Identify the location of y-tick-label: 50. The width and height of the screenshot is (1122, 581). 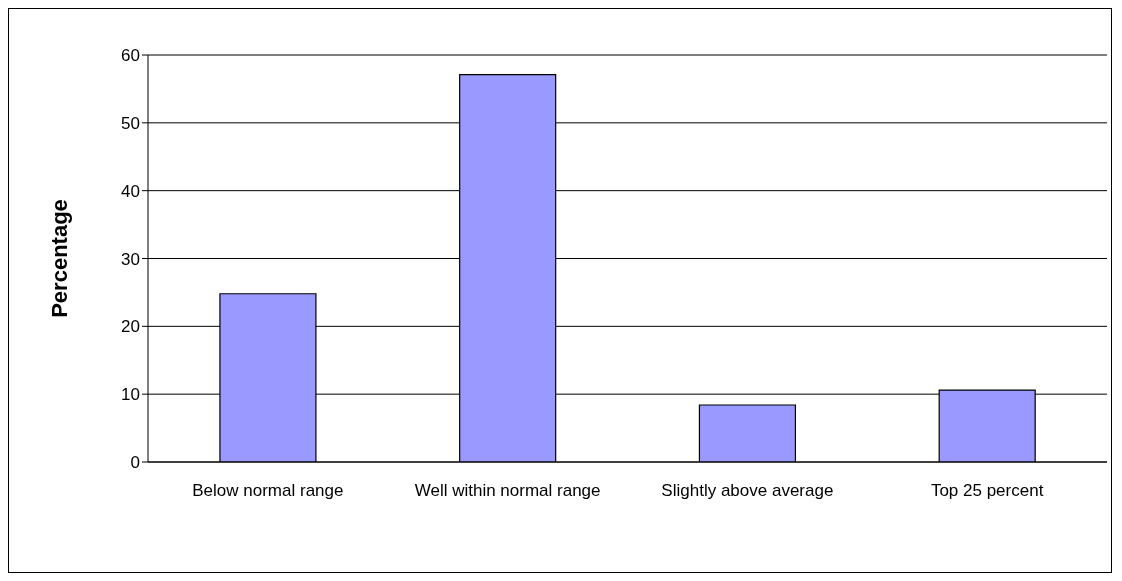
(130, 123).